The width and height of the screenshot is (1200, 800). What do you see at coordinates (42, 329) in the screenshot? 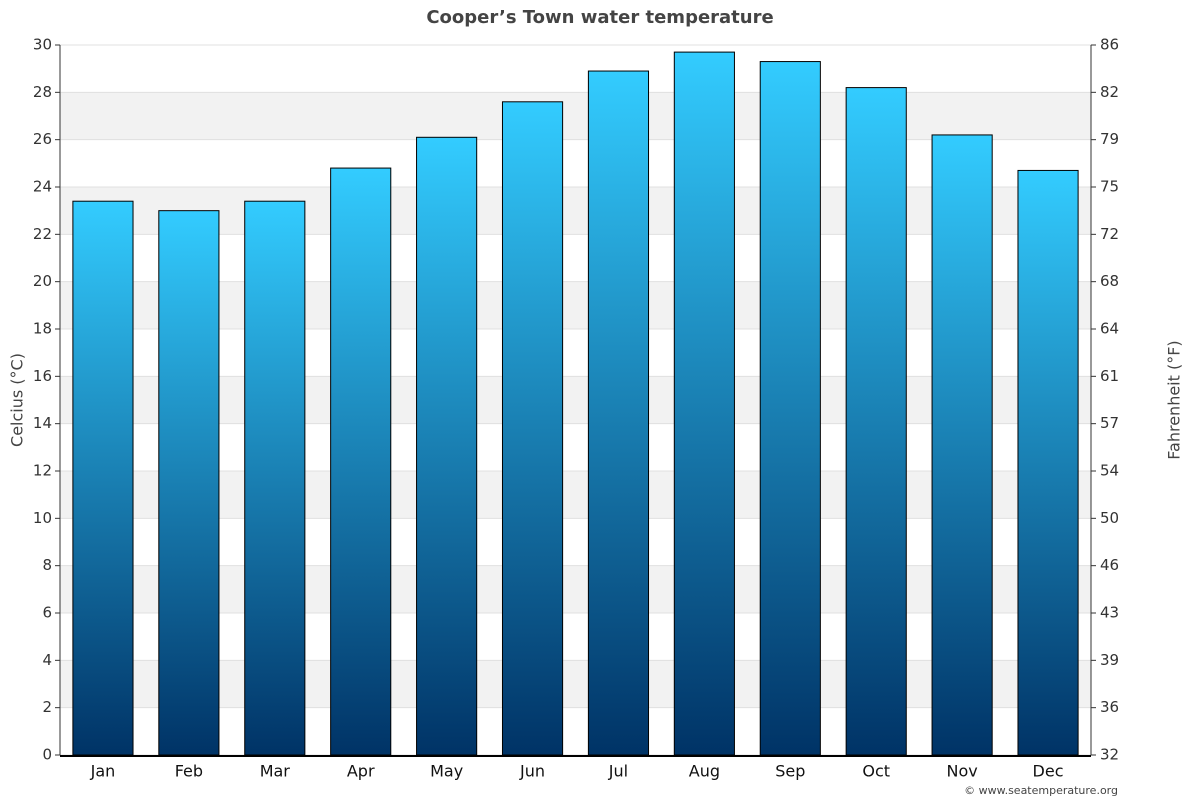
I see `y-tick-label: 18` at bounding box center [42, 329].